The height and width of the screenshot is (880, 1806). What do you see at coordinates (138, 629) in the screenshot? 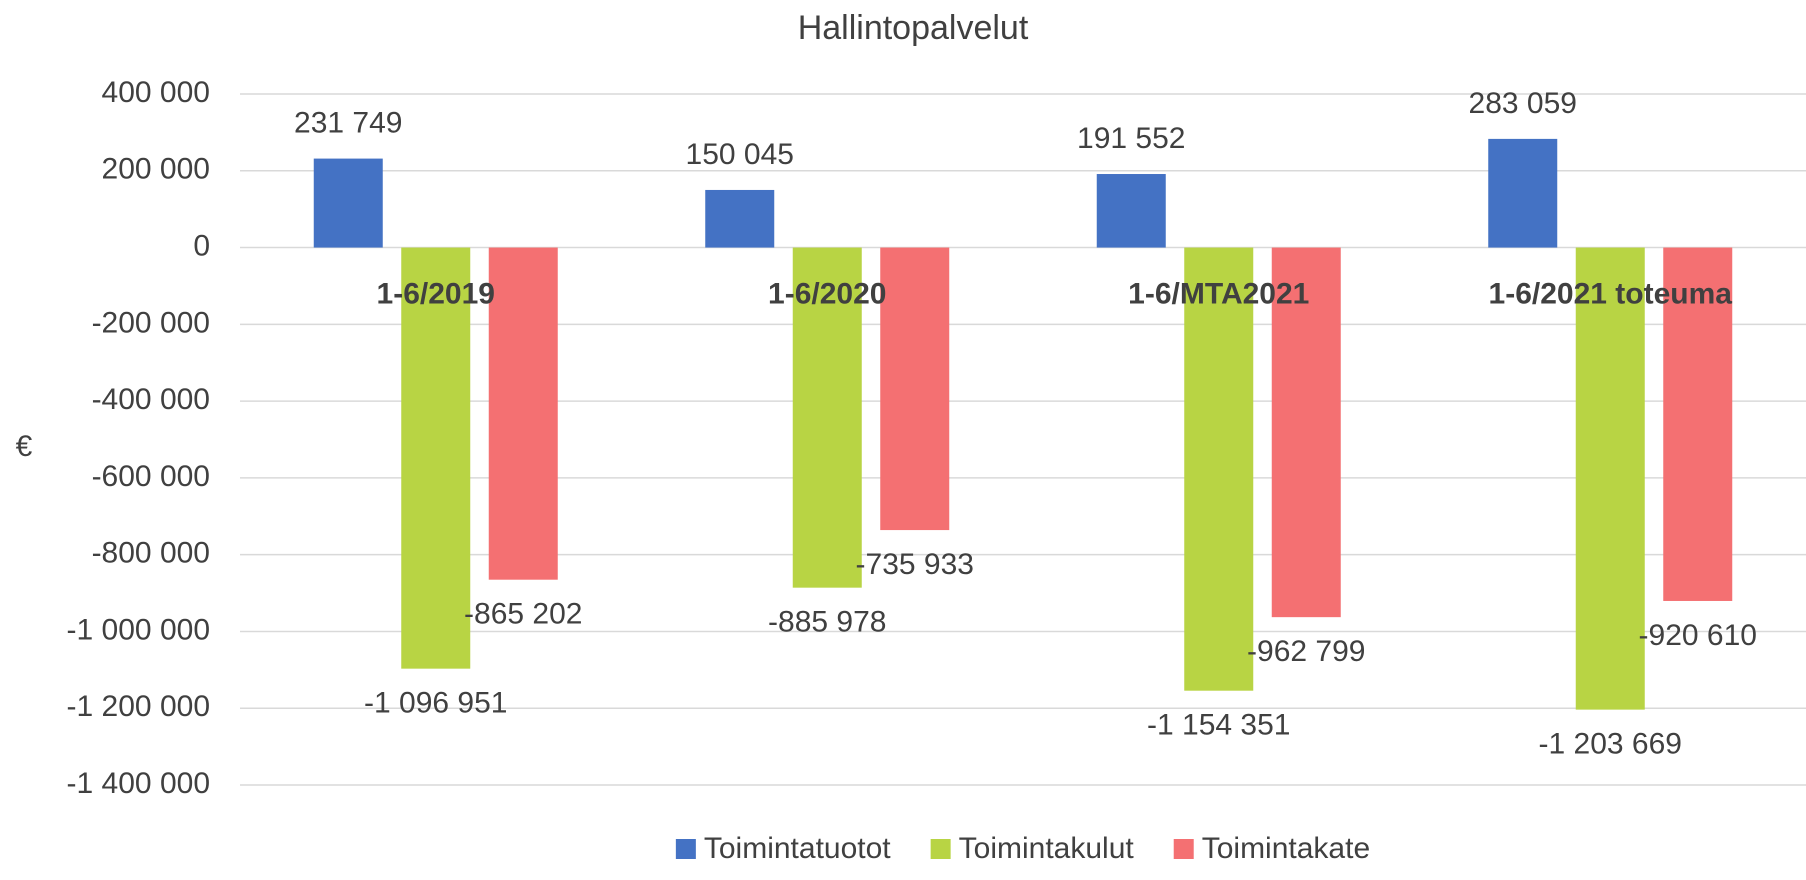
I see `y-tick-label: -1 000 000` at bounding box center [138, 629].